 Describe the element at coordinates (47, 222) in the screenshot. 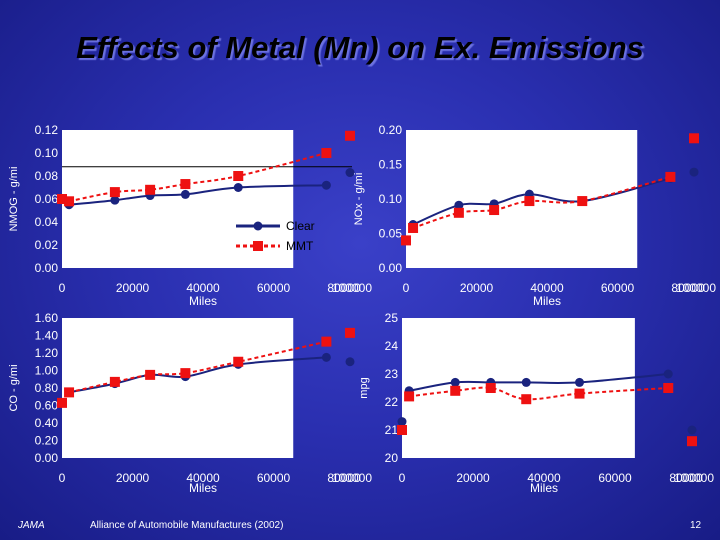

I see `y-tick-label: 0.04` at that location.